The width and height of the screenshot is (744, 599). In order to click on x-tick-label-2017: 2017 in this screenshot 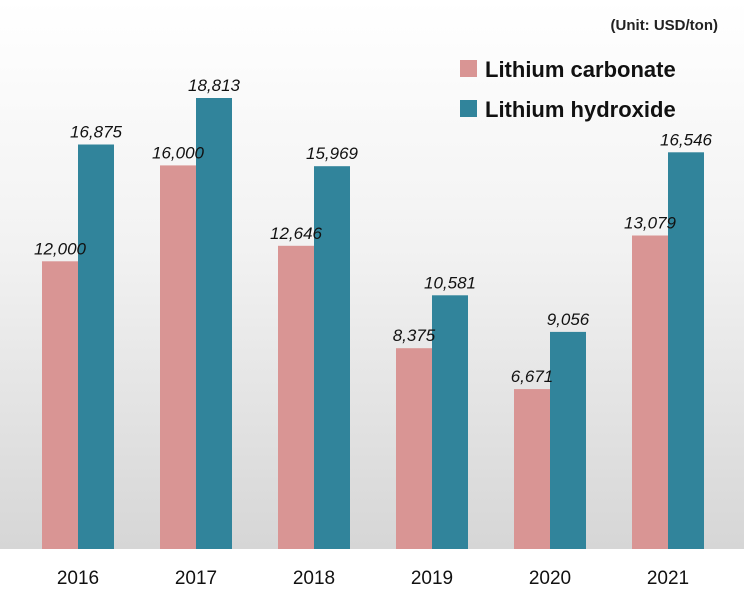, I will do `click(196, 578)`.